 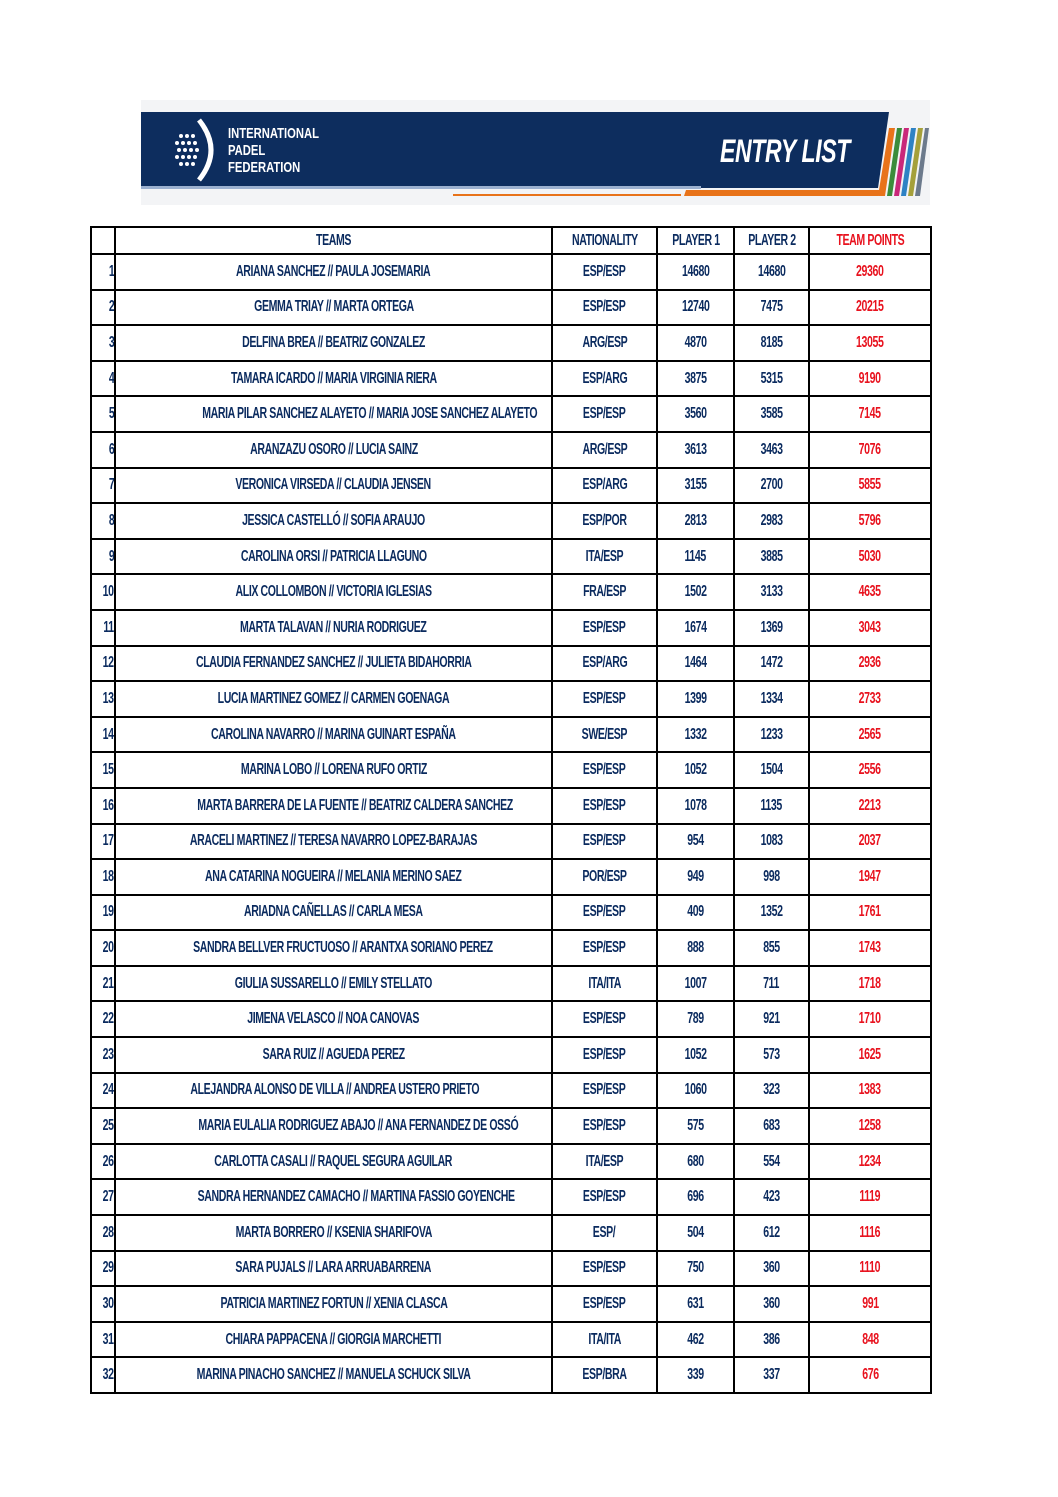 I want to click on team-points-cell: 1258, so click(x=870, y=1126).